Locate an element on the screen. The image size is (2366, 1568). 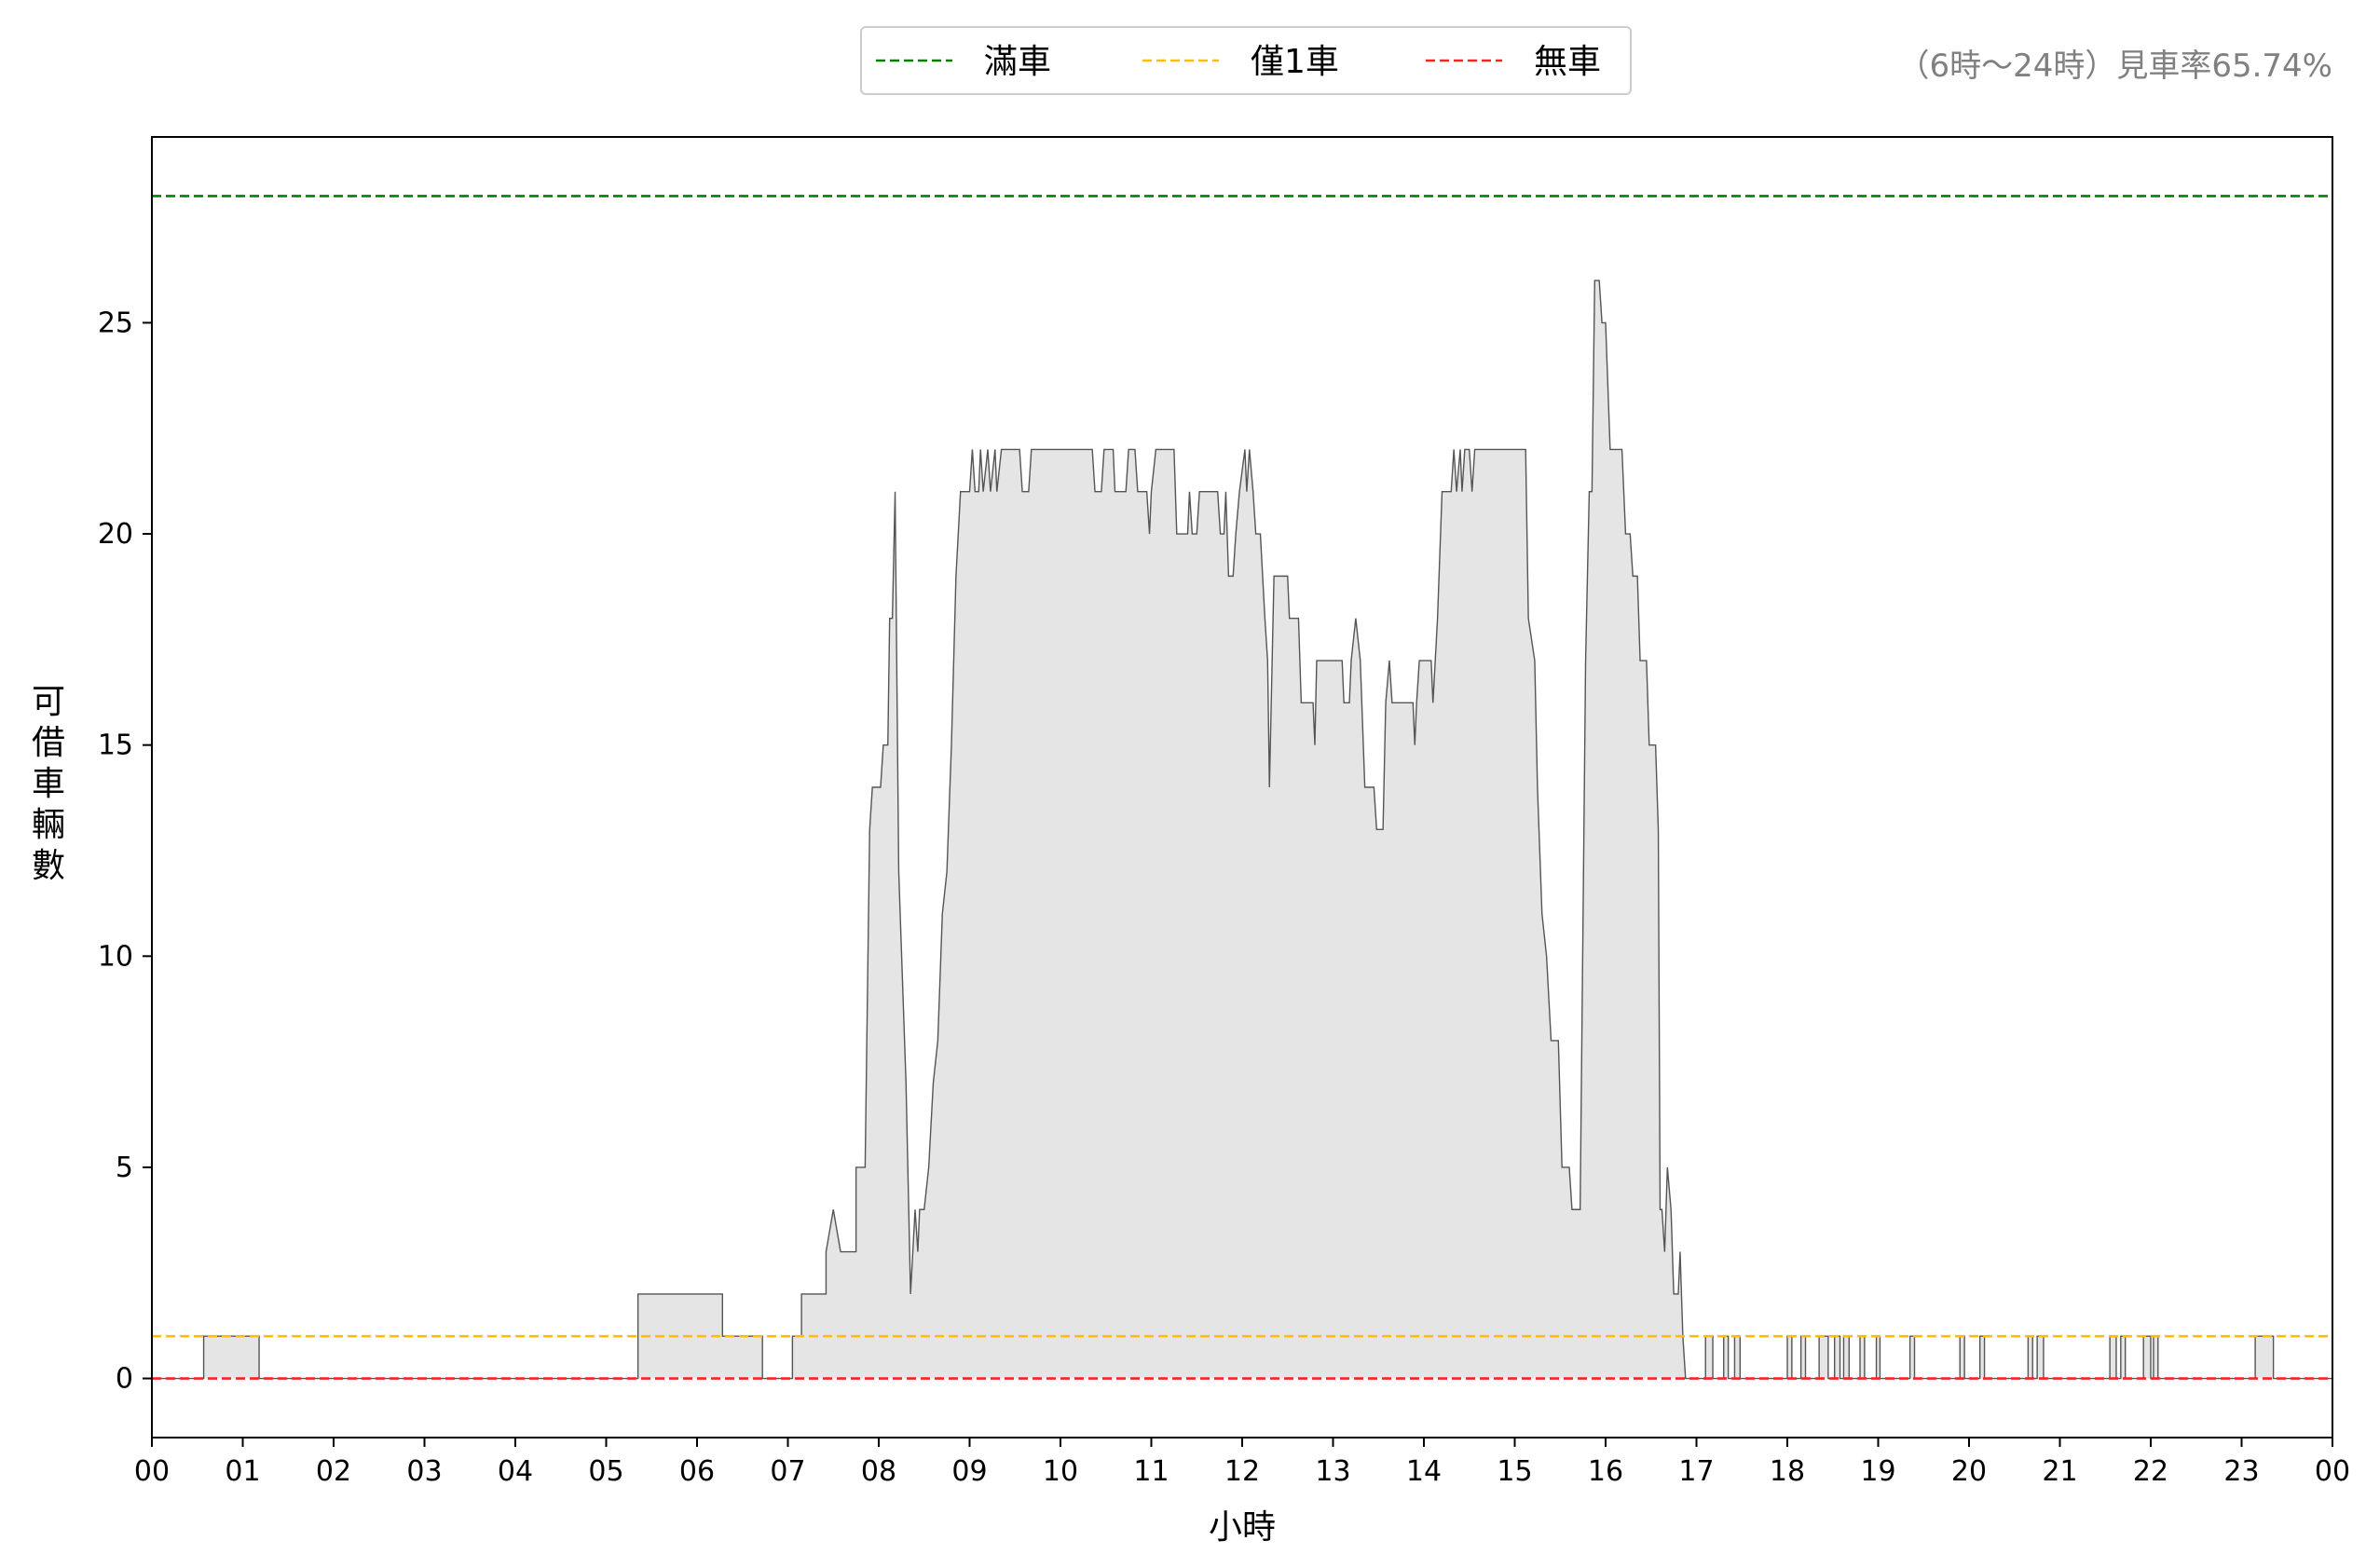
x-tick-label: 03 is located at coordinates (424, 1471).